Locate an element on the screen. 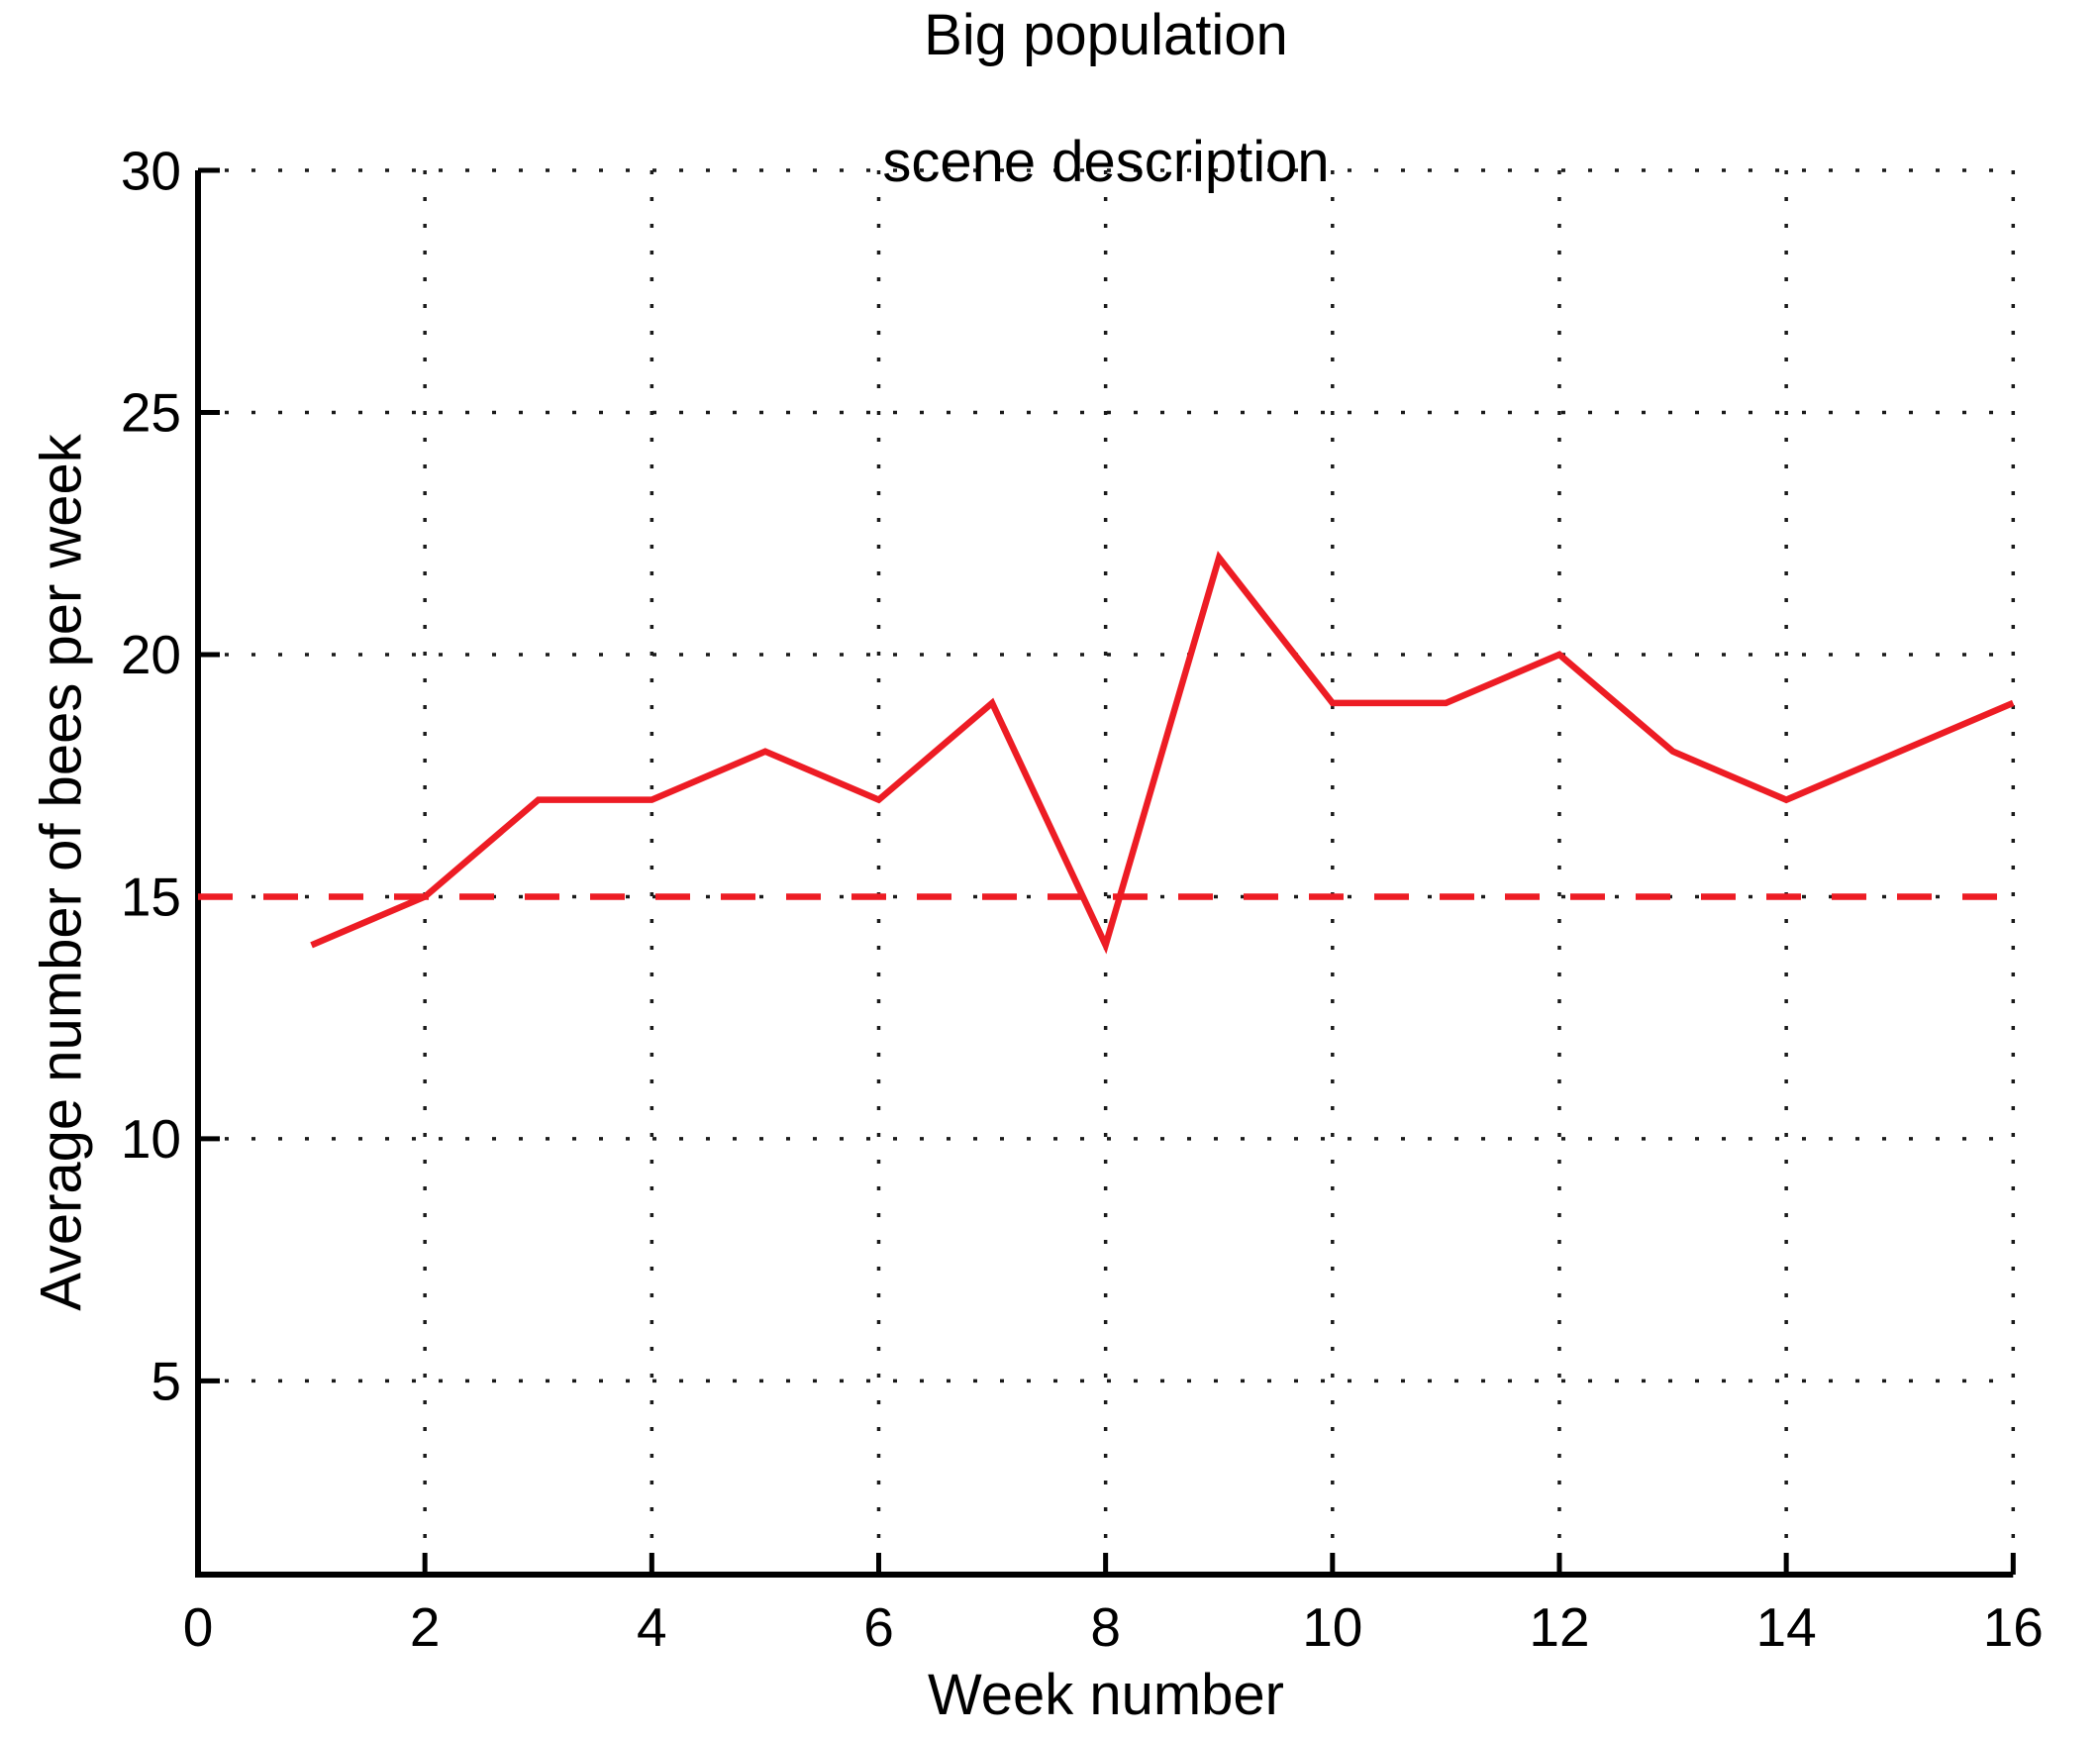  x-tick-label: 6 is located at coordinates (878, 1627).